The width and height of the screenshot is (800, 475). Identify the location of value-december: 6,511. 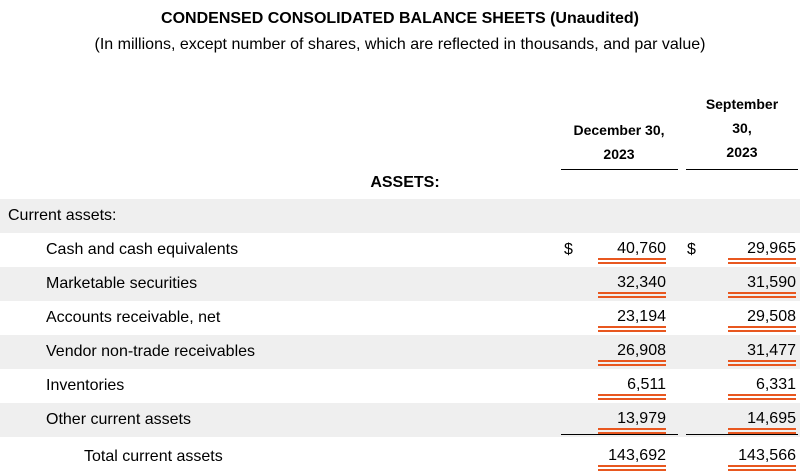
(632, 387).